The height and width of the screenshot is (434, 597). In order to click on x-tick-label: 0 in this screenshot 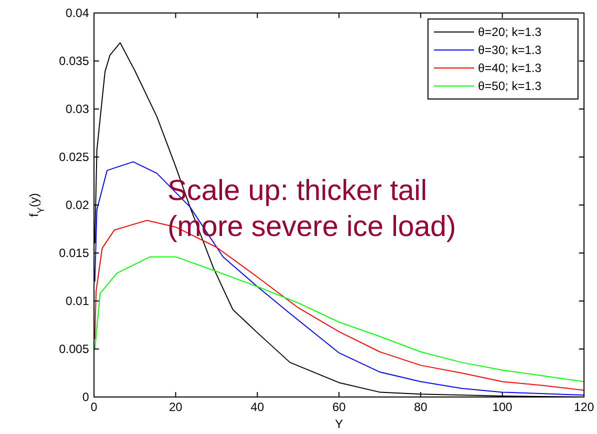, I will do `click(94, 407)`.